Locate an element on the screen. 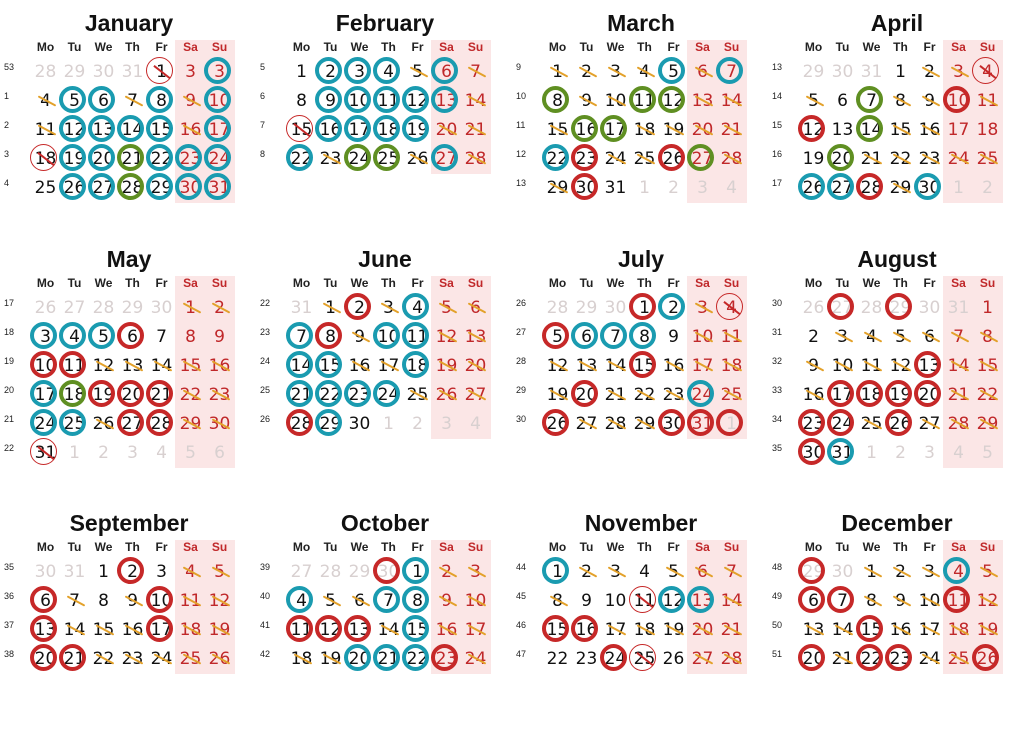 This screenshot has width=1025, height=745. day-cell: 29 is located at coordinates (813, 572).